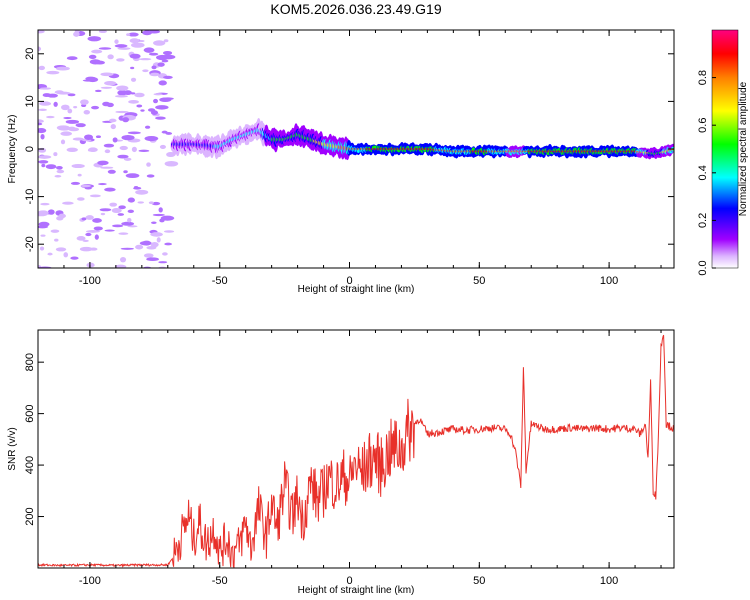  What do you see at coordinates (479, 281) in the screenshot?
I see `x-tick-label: 50` at bounding box center [479, 281].